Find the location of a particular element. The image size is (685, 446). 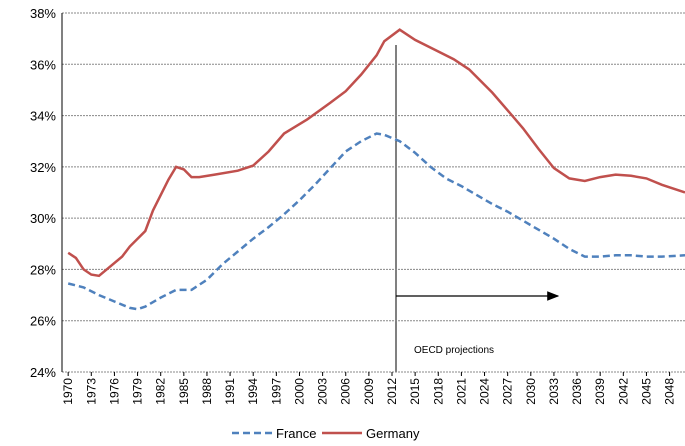

y-tick-label: 34% is located at coordinates (43, 116).